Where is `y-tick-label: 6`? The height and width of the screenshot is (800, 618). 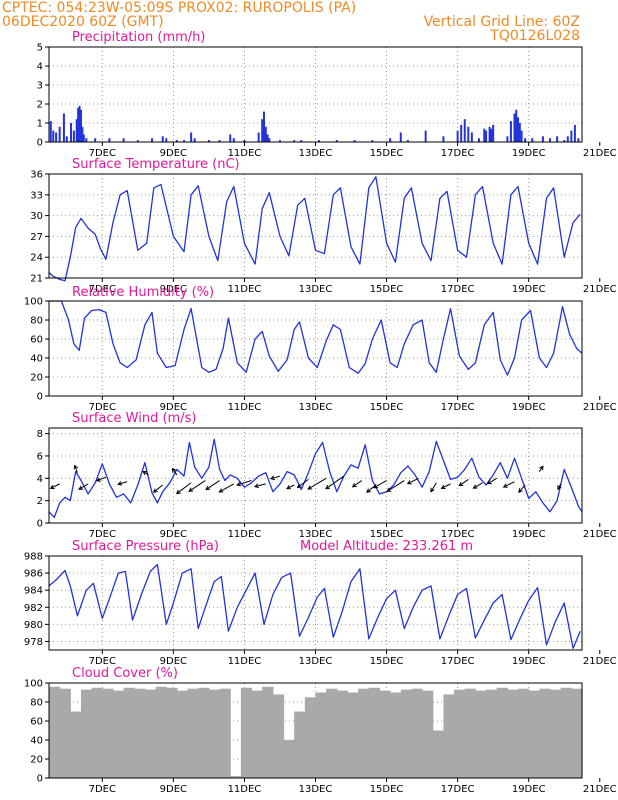
y-tick-label: 6 is located at coordinates (40, 456).